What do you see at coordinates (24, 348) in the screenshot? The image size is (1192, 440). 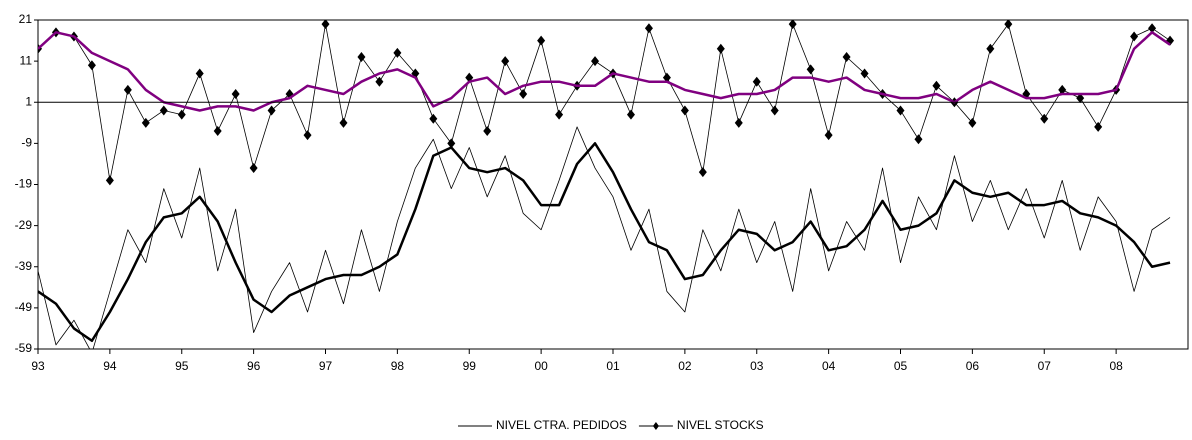 I see `y-tick-label: -59` at bounding box center [24, 348].